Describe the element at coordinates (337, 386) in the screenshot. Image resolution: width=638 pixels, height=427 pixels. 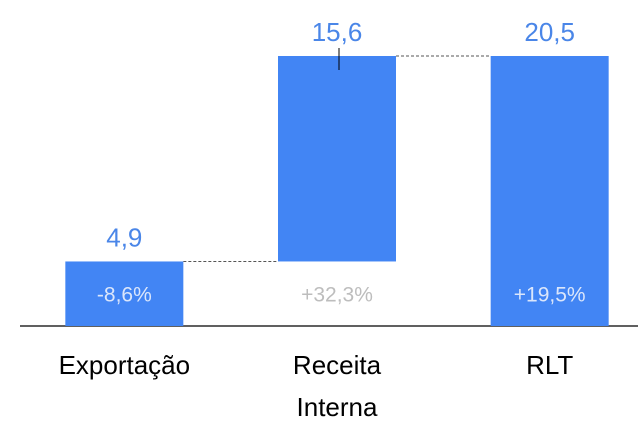
I see `x-tick-label: Receita Interna` at that location.